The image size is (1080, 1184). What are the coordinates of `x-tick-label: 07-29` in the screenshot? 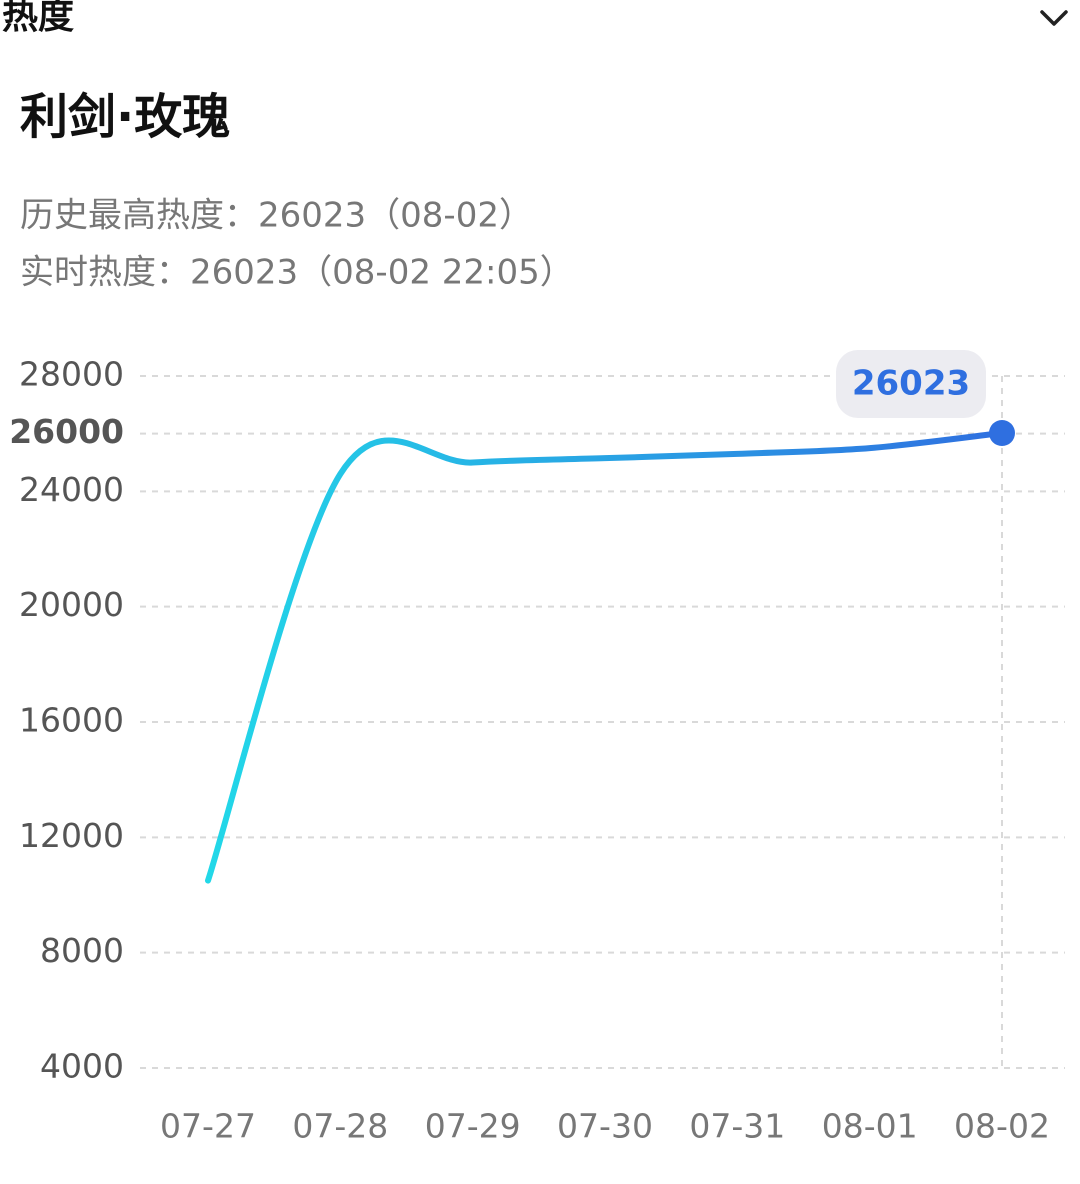 It's located at (473, 1126).